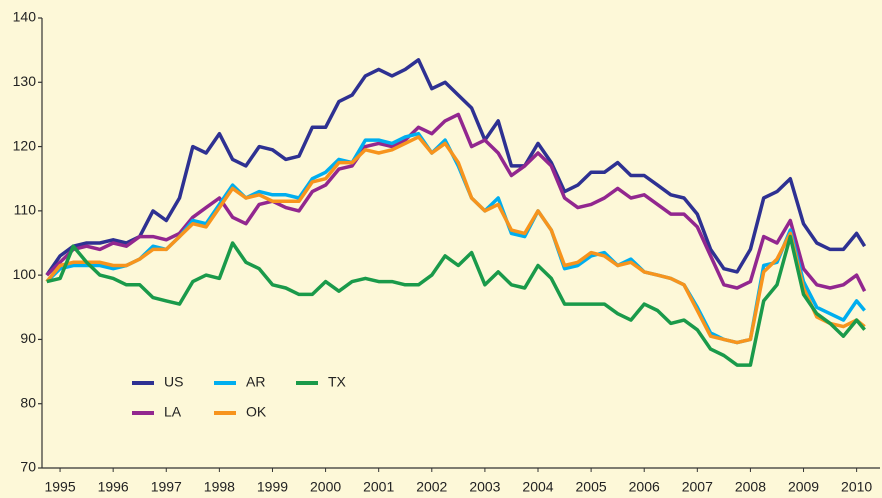 This screenshot has height=498, width=882. What do you see at coordinates (28, 402) in the screenshot?
I see `y-tick-label: 80` at bounding box center [28, 402].